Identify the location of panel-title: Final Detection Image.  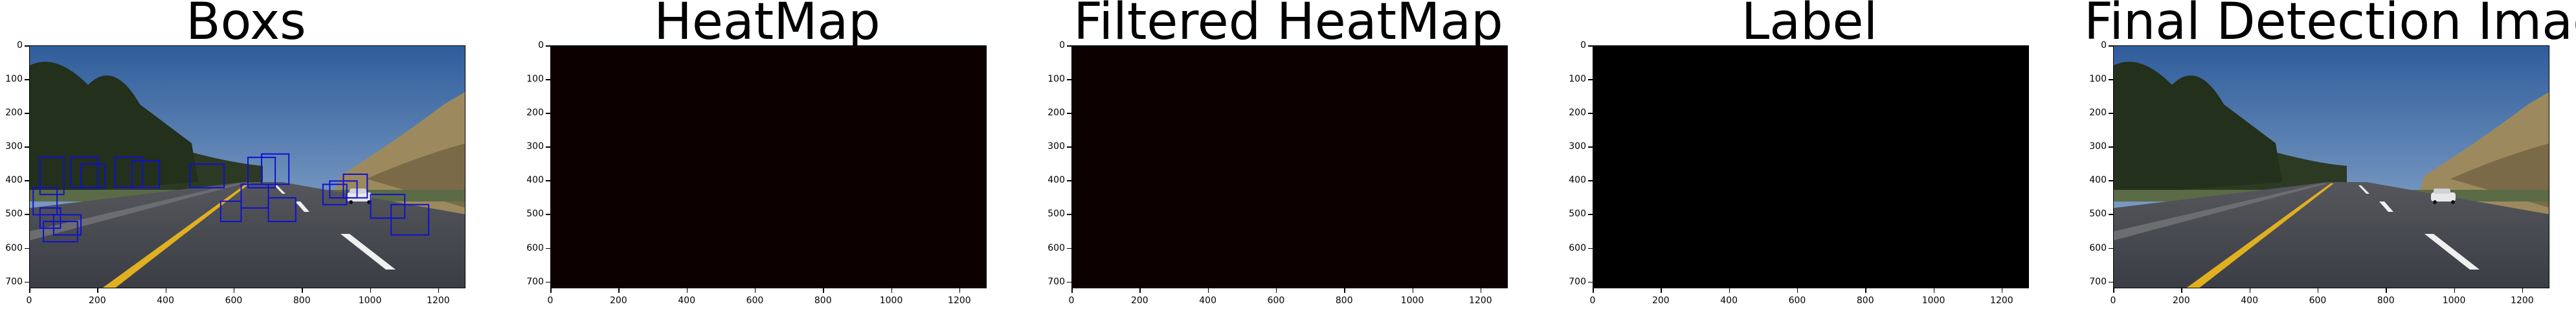
(2330, 25).